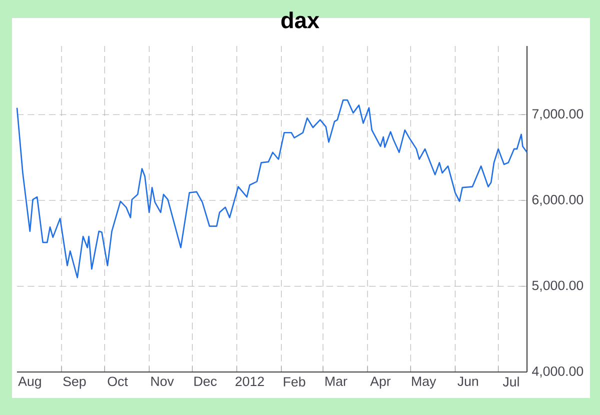 This screenshot has height=415, width=600. What do you see at coordinates (510, 381) in the screenshot?
I see `x-tick-label: Jul` at bounding box center [510, 381].